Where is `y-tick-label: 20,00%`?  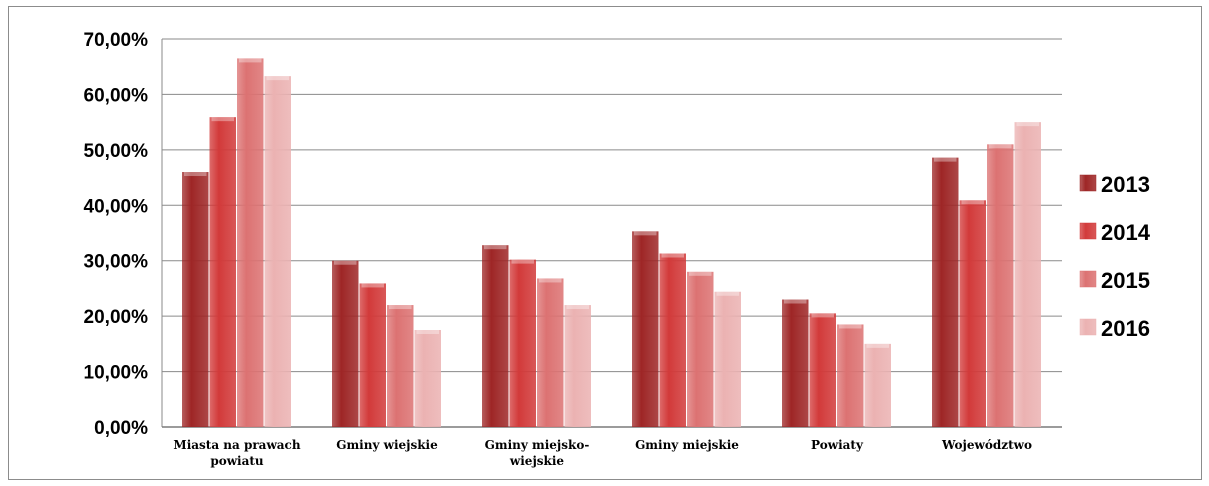
y-tick-label: 20,00% is located at coordinates (116, 317).